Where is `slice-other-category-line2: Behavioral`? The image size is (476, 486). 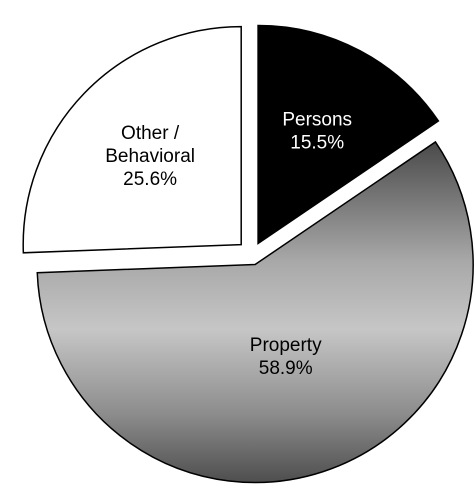
slice-other-category-line2: Behavioral is located at coordinates (150, 156).